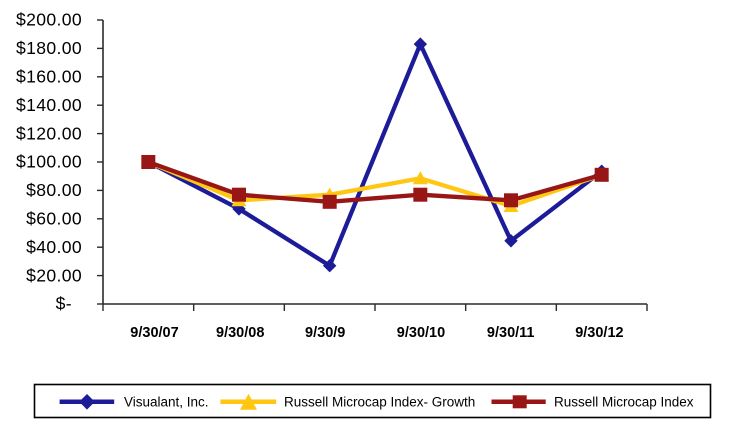 This screenshot has height=430, width=729. Describe the element at coordinates (511, 333) in the screenshot. I see `svg-text: 9/30/11` at that location.